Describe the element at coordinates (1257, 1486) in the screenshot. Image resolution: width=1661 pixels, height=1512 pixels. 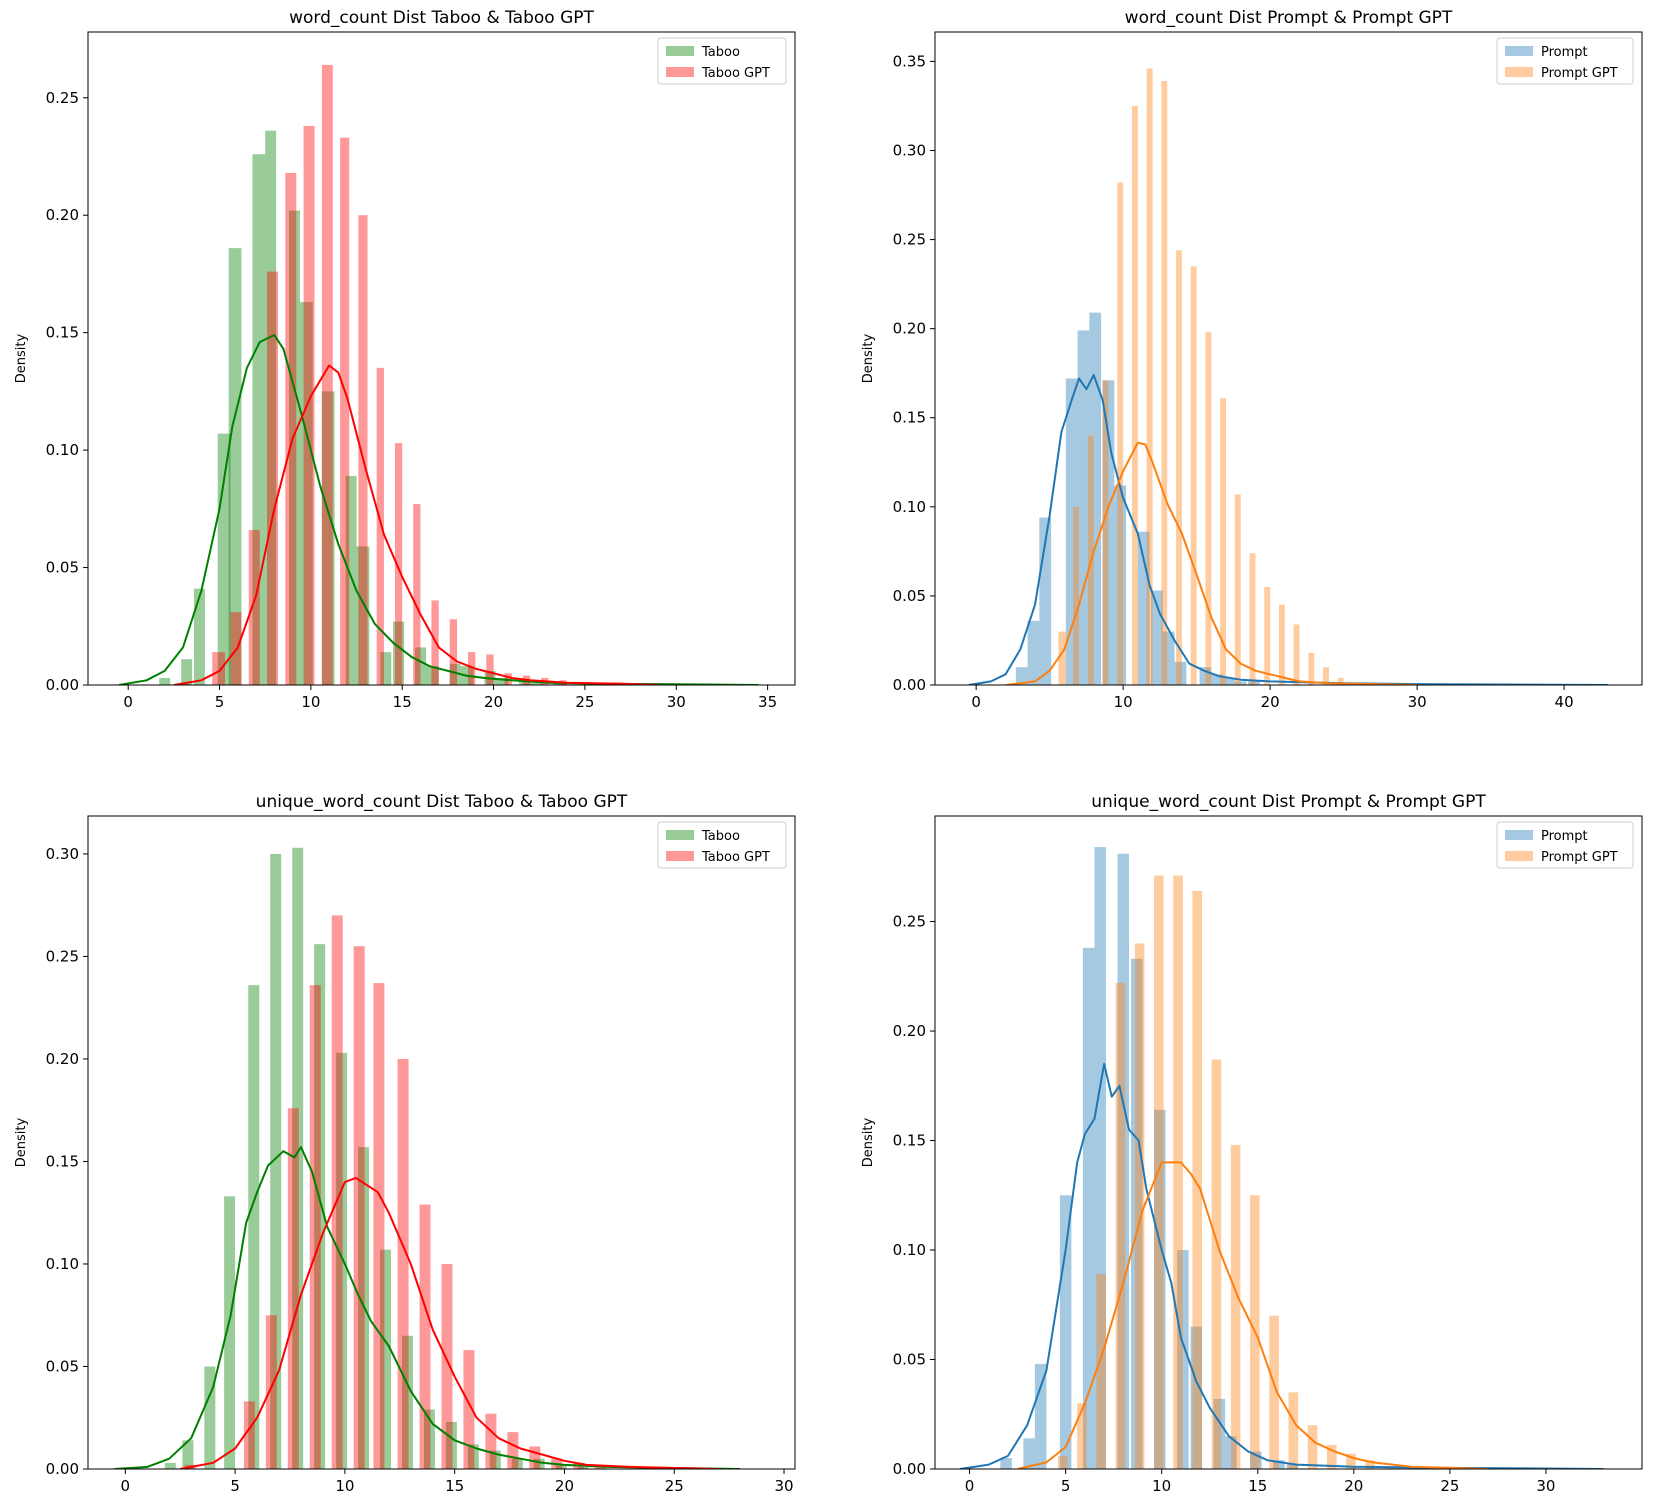
I see `x-tick-label: 15` at that location.